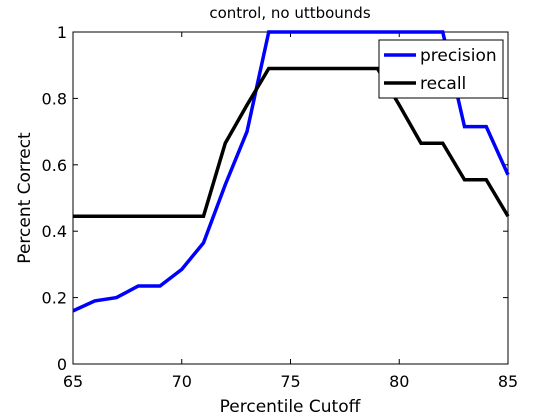 This screenshot has width=560, height=420. What do you see at coordinates (73, 381) in the screenshot?
I see `x-tick-label: 65` at bounding box center [73, 381].